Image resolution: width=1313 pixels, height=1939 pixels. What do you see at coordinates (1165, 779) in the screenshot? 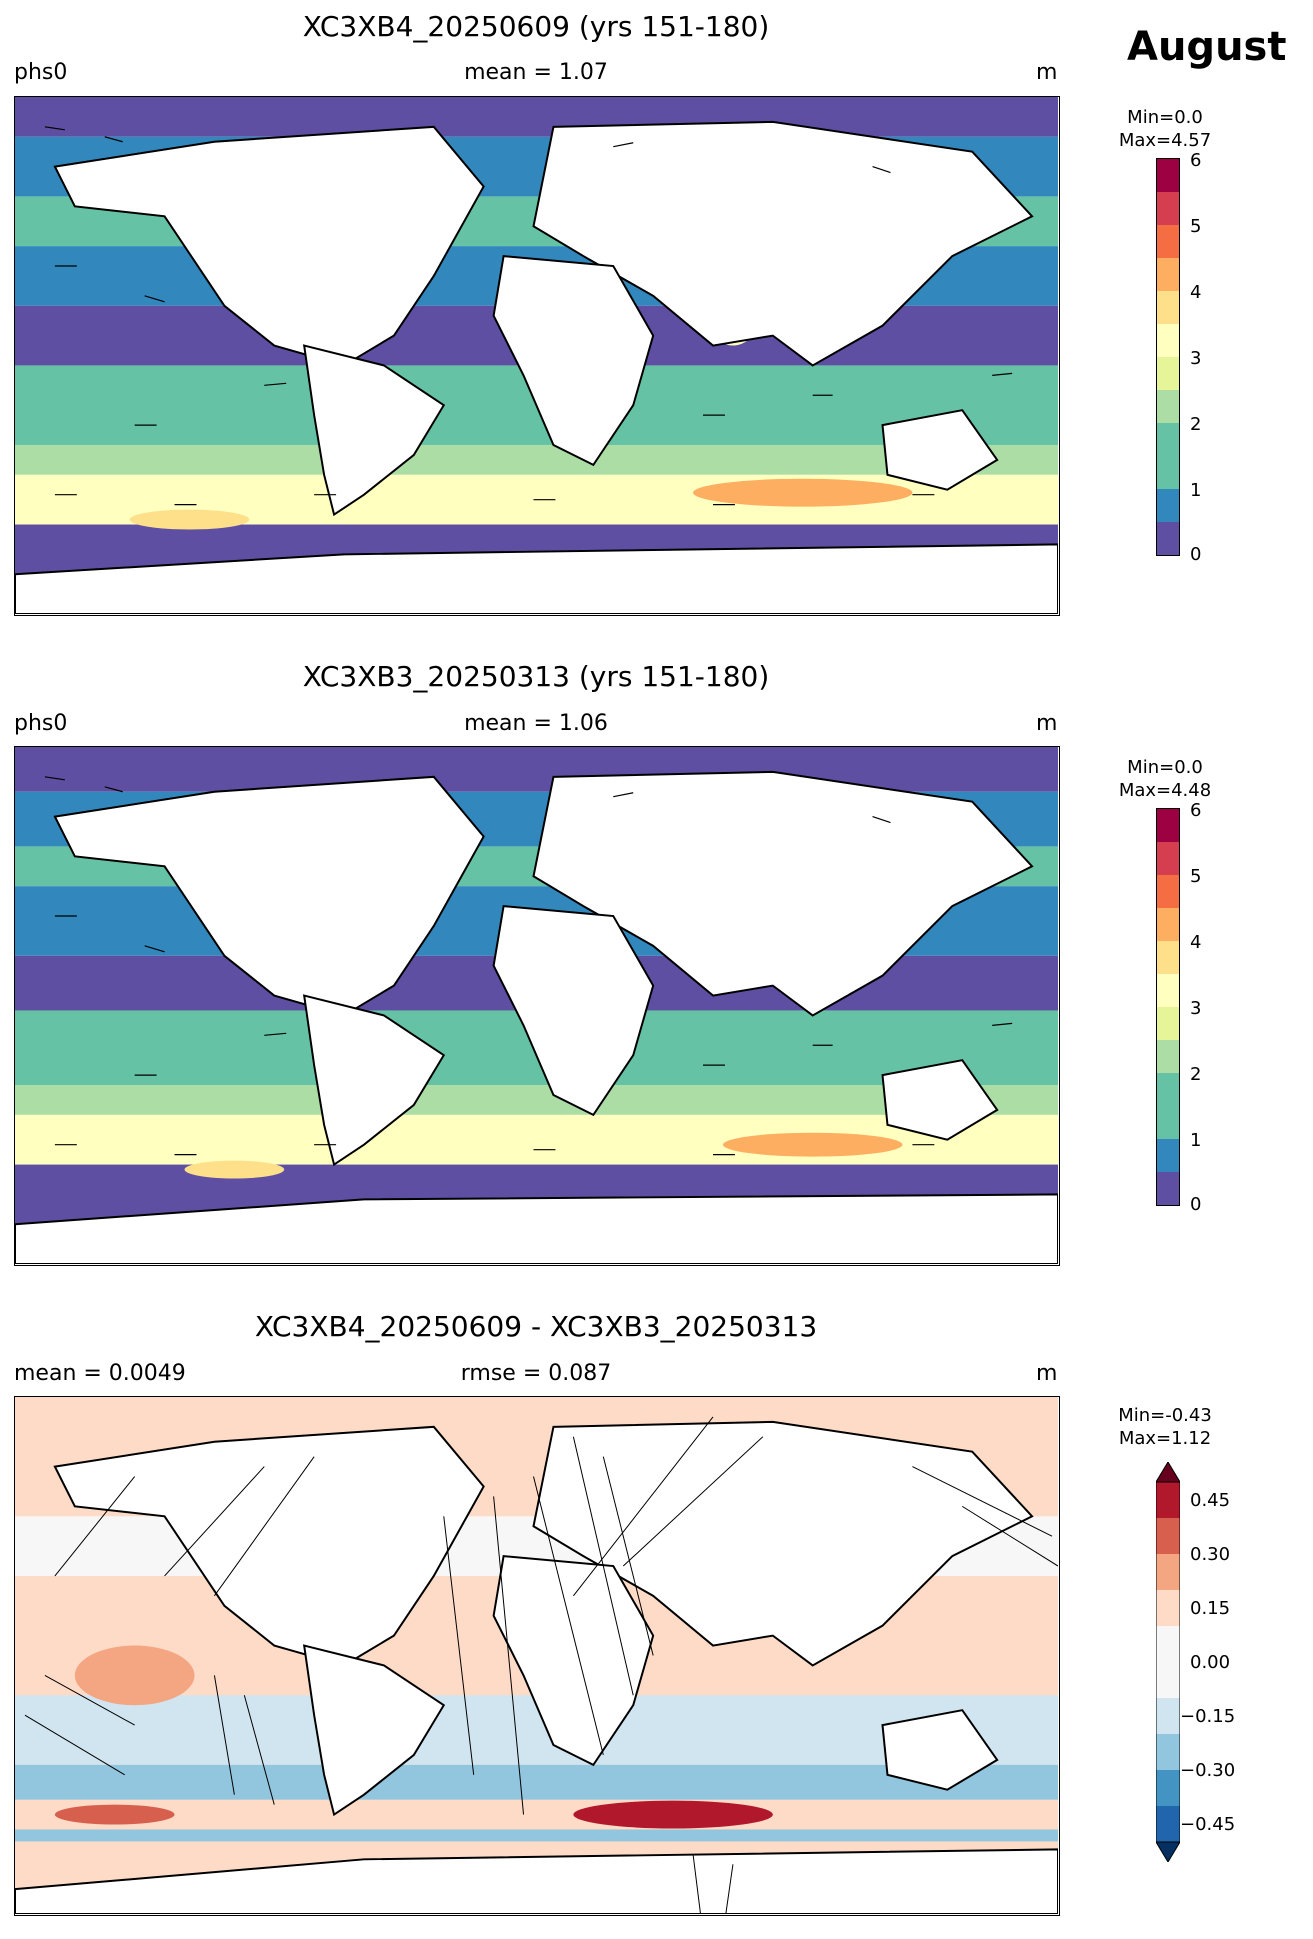
I see `panel2-colorbar-minmax: Min=0.0 Max=4.48` at bounding box center [1165, 779].